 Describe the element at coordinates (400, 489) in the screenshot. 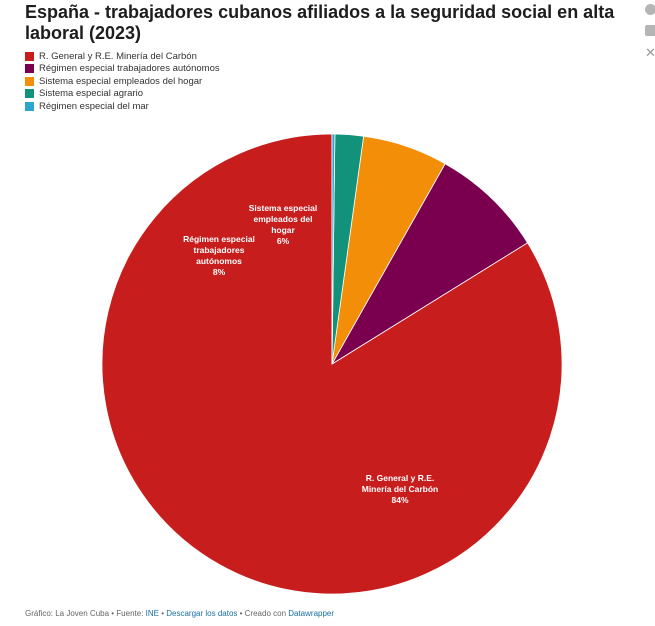

I see `slice-data-label: R. General y R.E. Minería del Carbón 84%` at that location.